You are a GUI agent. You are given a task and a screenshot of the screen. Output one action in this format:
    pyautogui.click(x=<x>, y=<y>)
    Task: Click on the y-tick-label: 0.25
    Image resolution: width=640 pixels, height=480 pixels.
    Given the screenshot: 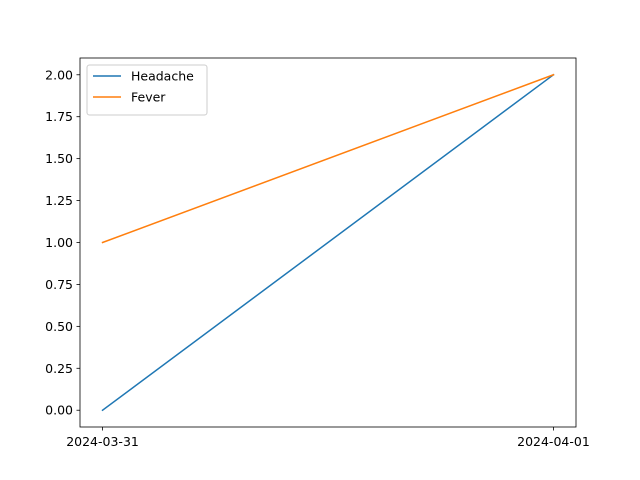 What is the action you would take?
    pyautogui.click(x=59, y=368)
    